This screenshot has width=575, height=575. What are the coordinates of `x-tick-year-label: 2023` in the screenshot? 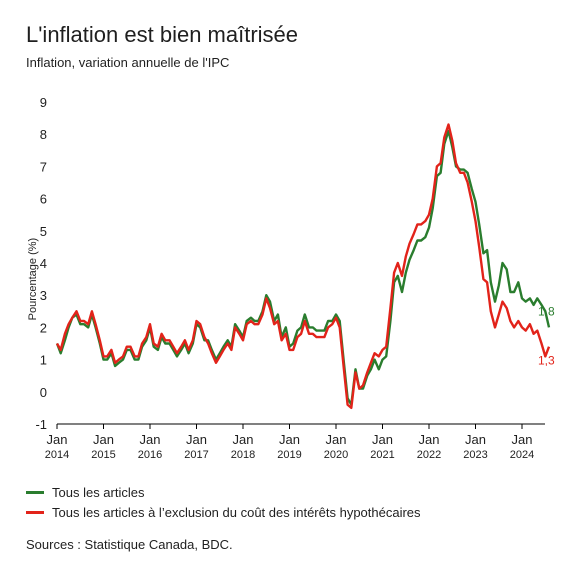 It's located at (475, 455).